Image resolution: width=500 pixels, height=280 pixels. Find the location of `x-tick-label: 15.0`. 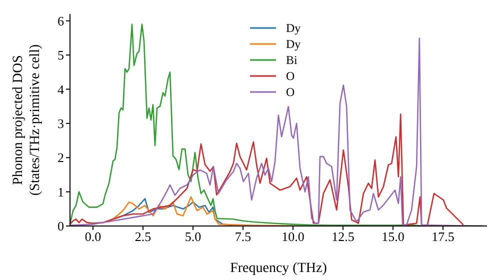

x-tick-label: 15.0 is located at coordinates (393, 236).